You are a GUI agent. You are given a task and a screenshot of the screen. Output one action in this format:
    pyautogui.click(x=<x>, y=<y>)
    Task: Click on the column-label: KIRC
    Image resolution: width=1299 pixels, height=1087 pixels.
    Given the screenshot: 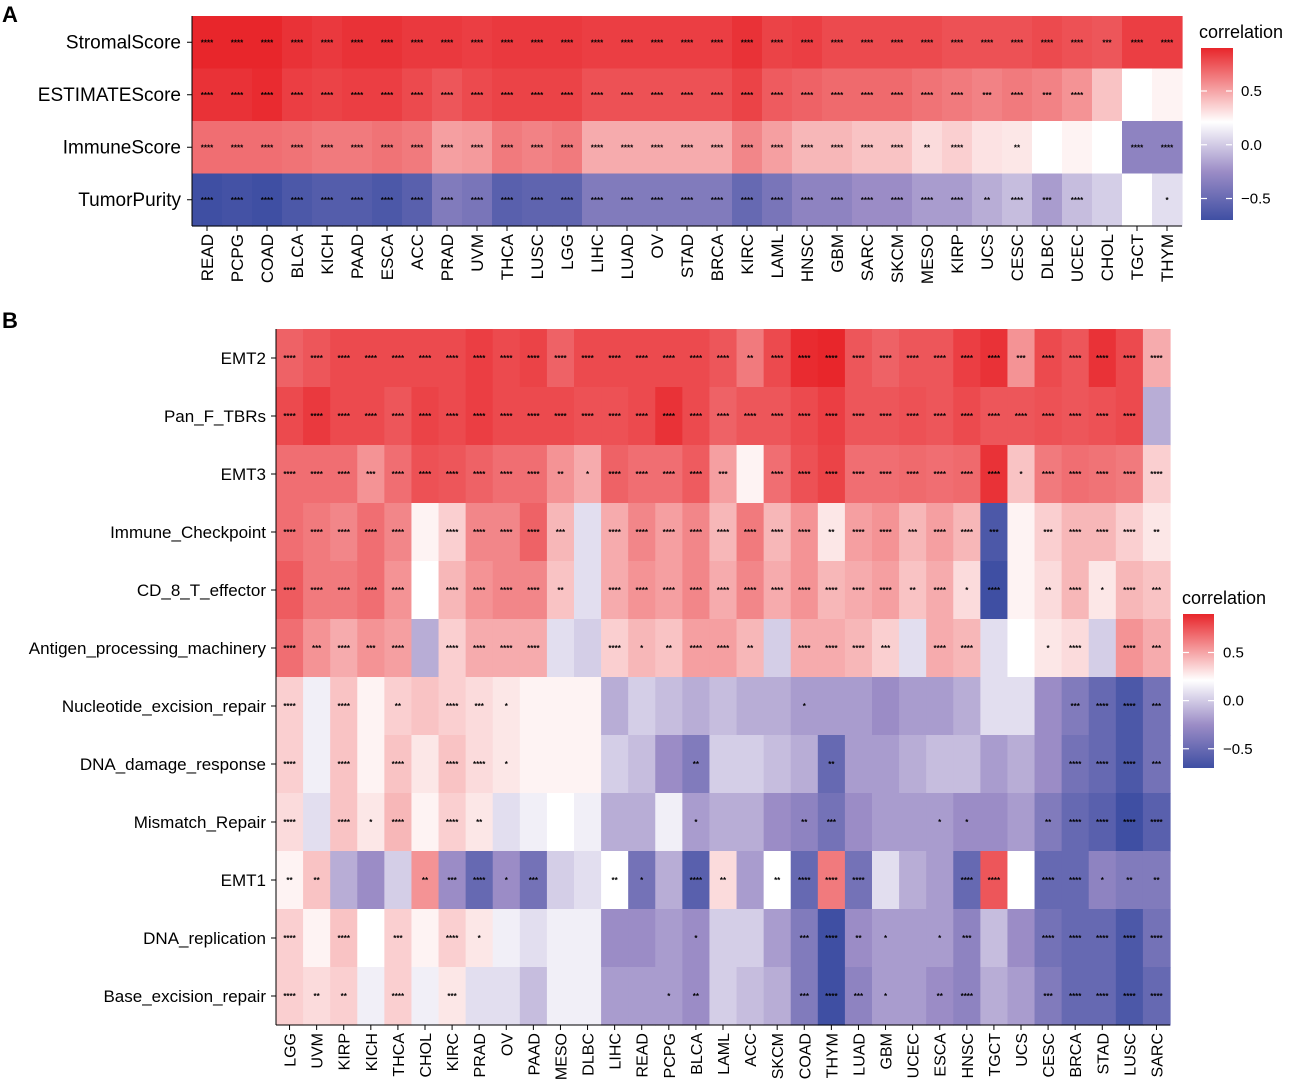 What is the action you would take?
    pyautogui.click(x=747, y=254)
    